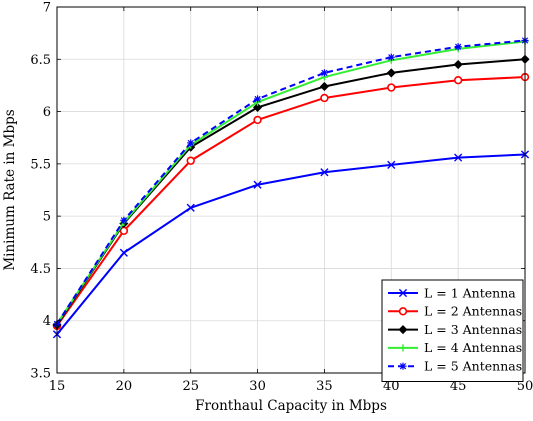 This screenshot has height=421, width=533. What do you see at coordinates (47, 8) in the screenshot?
I see `y-tick-label: 7` at bounding box center [47, 8].